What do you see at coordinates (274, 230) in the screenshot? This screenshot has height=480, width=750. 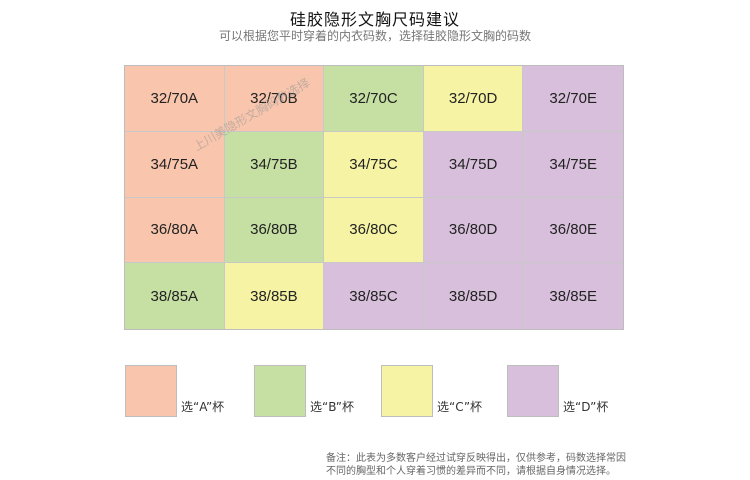 I see `size-cell: 36/80B` at bounding box center [274, 230].